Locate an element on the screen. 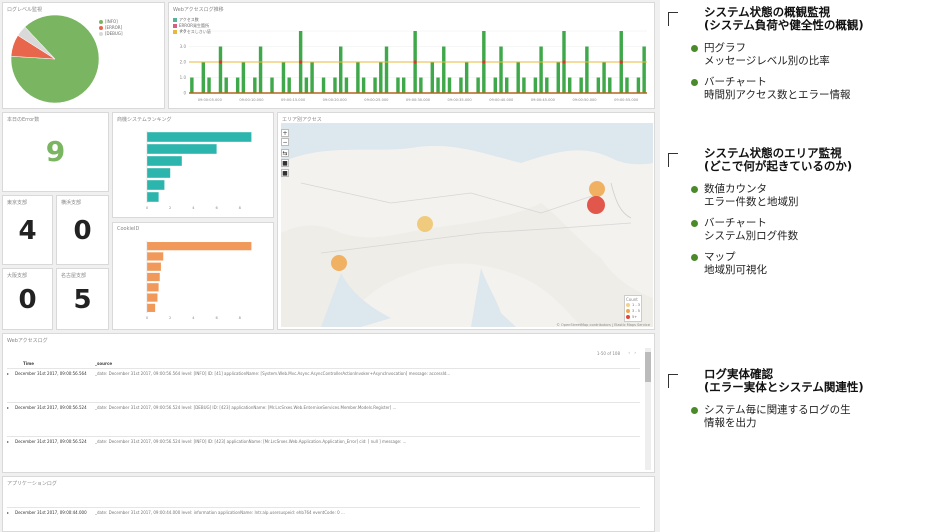  scrollbar is located at coordinates (648, 409).